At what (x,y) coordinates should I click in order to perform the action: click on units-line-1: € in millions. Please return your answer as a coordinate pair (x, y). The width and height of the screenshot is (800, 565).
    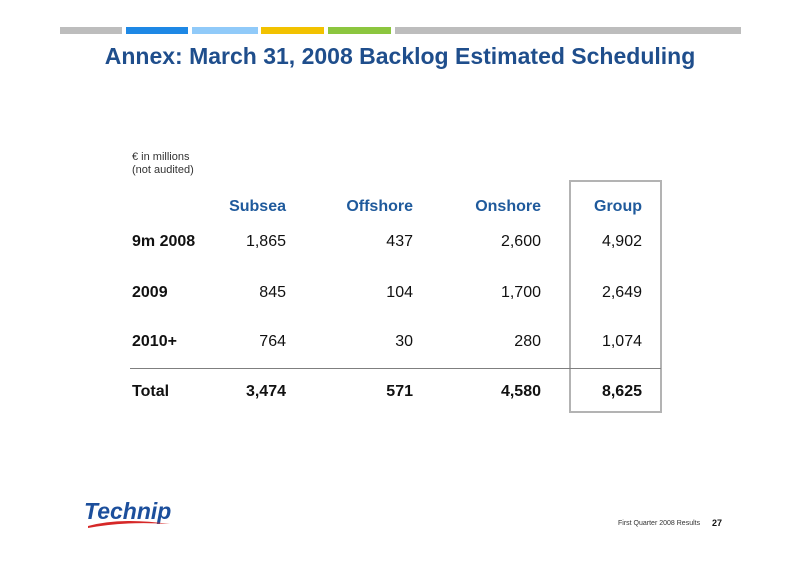
    Looking at the image, I should click on (161, 157).